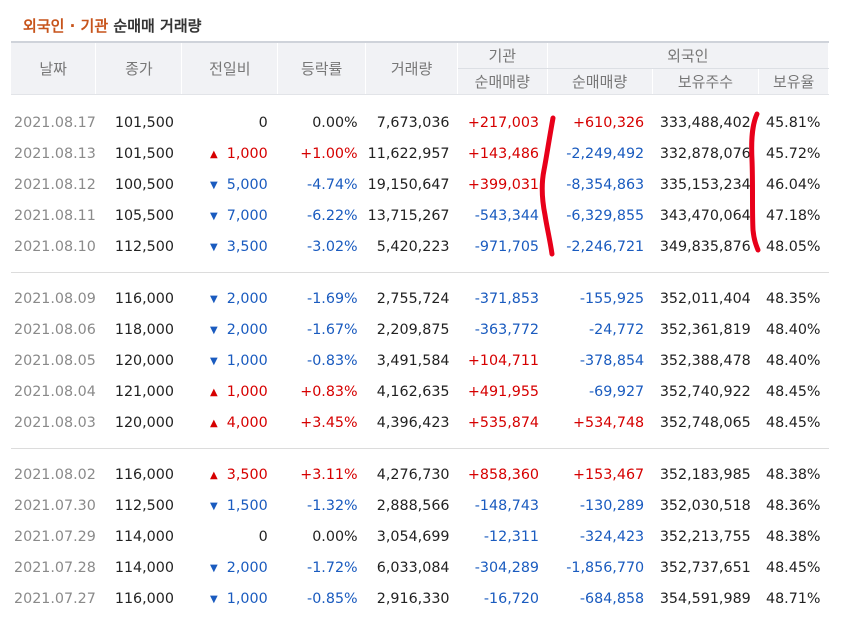  Describe the element at coordinates (230, 122) in the screenshot. I see `cell-diff: 0` at that location.